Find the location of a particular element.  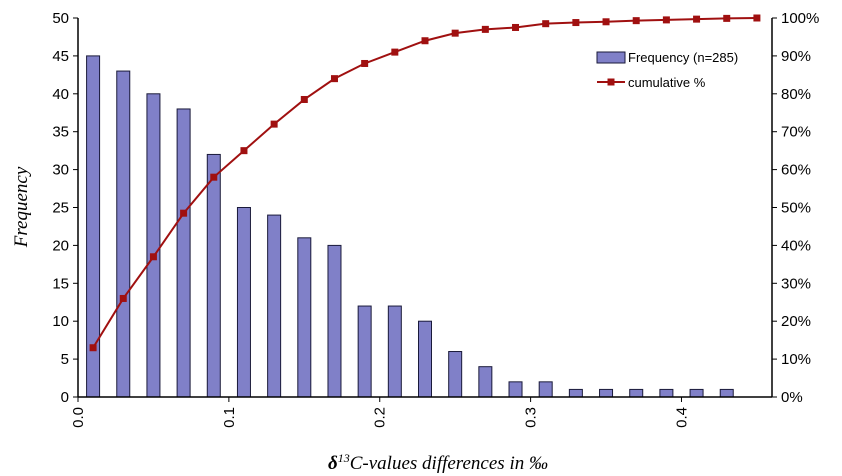

y-tick-label: 25 is located at coordinates (60, 208).